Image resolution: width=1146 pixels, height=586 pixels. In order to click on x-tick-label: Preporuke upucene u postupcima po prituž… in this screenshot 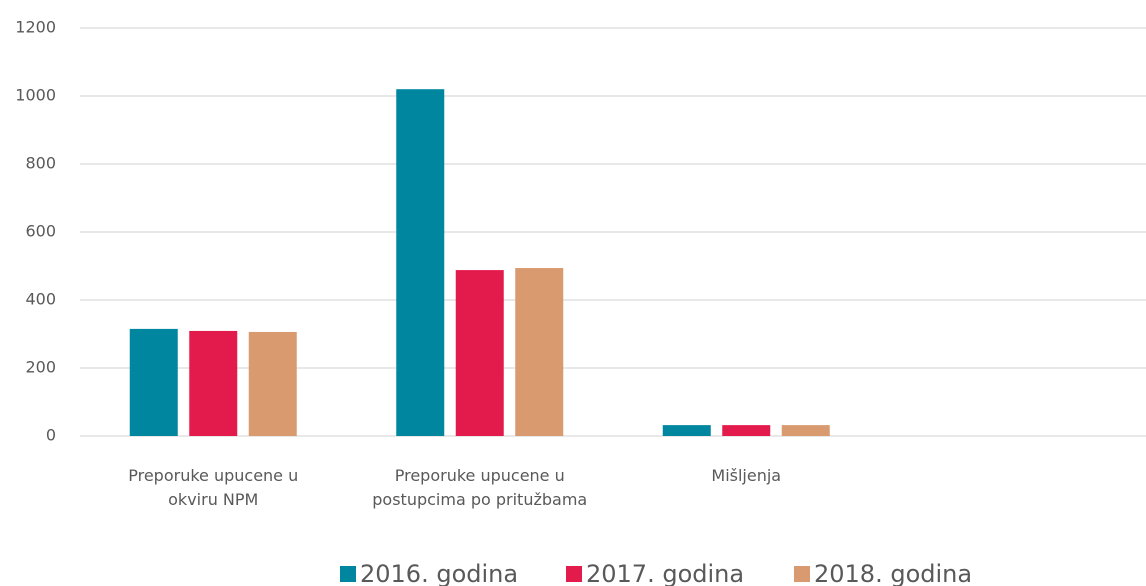, I will do `click(480, 487)`.